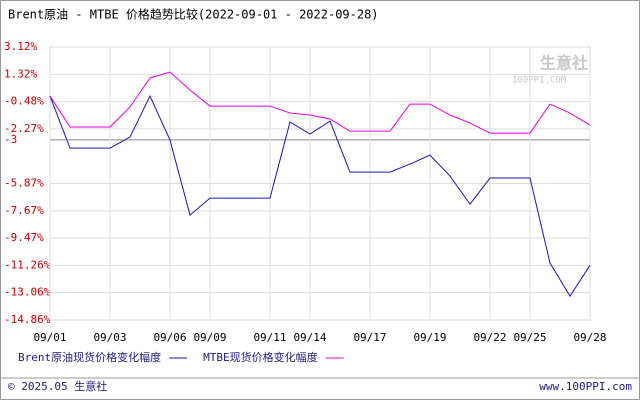  I want to click on x-tick-label: 09/14, so click(309, 337).